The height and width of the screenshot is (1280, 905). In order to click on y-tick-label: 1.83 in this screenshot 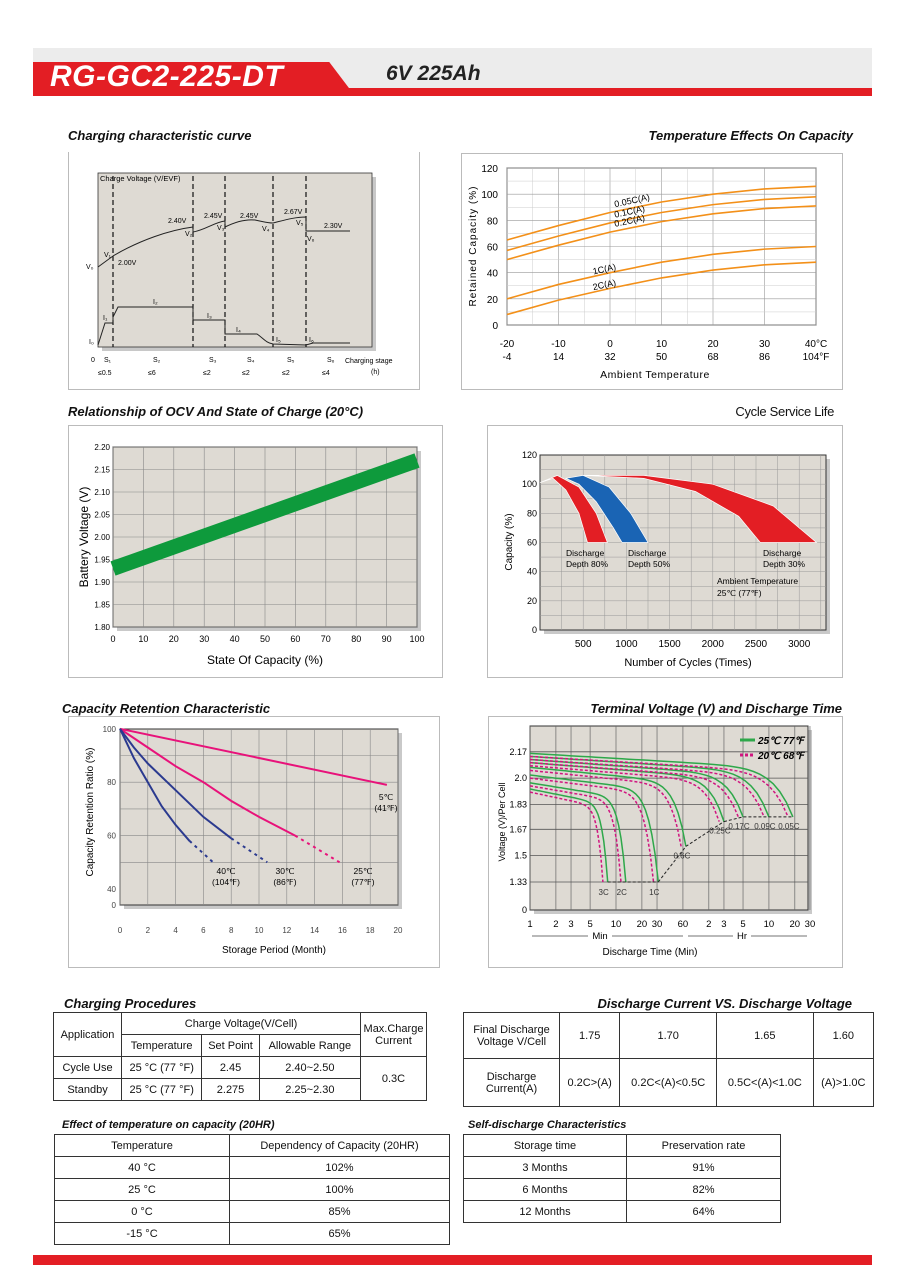, I will do `click(518, 805)`.